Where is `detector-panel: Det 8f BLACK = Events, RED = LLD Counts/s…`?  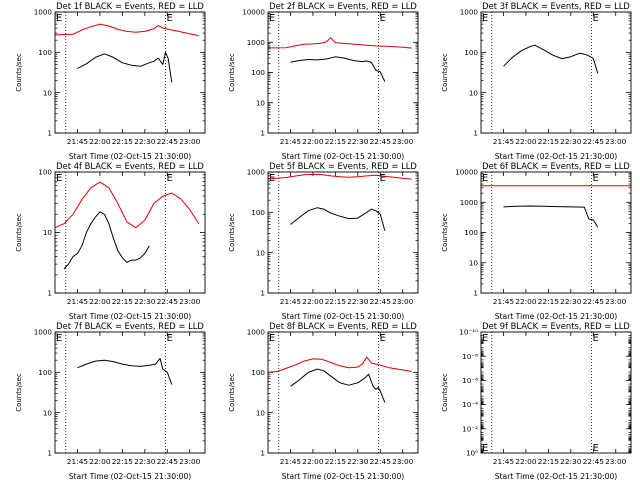
detector-panel: Det 8f BLACK = Events, RED = LLD Counts/s… is located at coordinates (319, 400).